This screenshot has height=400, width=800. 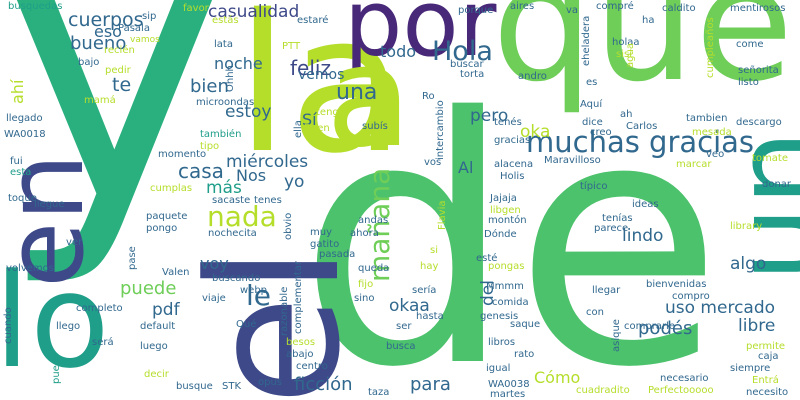 I want to click on word-pdf: pdf, so click(x=166, y=310).